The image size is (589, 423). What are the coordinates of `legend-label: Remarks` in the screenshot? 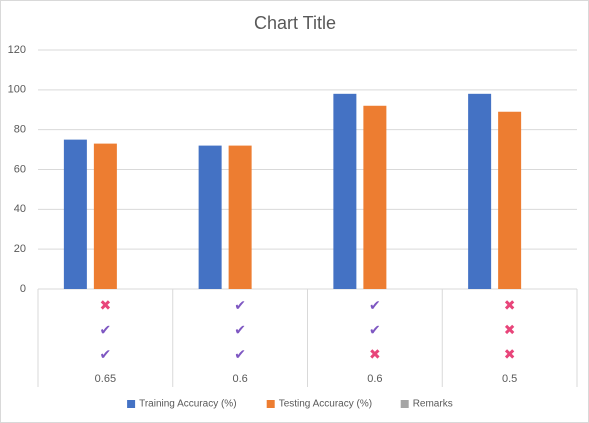 It's located at (433, 404).